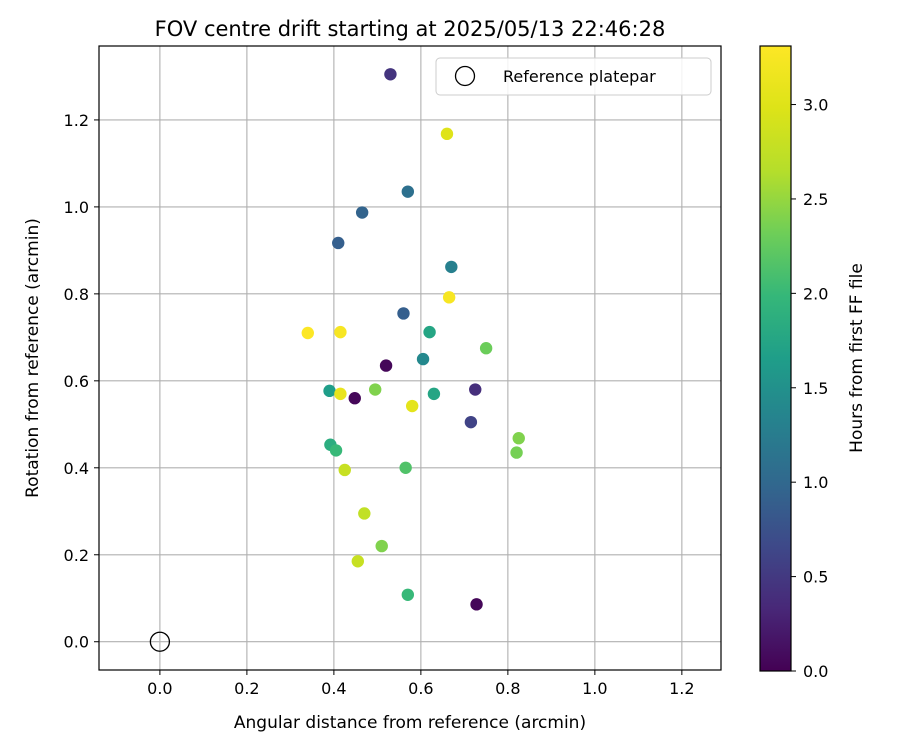  I want to click on legend-entry-reference-platepar: Reference platepar, so click(579, 76).